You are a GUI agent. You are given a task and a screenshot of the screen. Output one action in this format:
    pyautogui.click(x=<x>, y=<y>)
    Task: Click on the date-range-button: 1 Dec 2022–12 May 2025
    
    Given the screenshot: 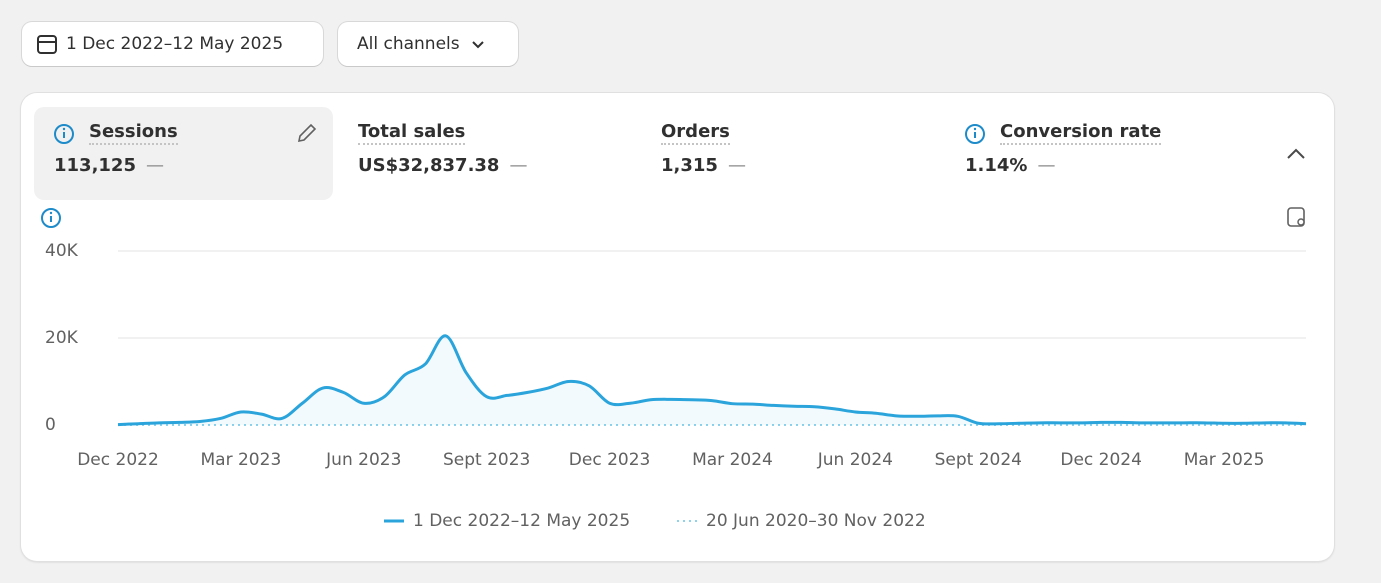 What is the action you would take?
    pyautogui.click(x=172, y=44)
    